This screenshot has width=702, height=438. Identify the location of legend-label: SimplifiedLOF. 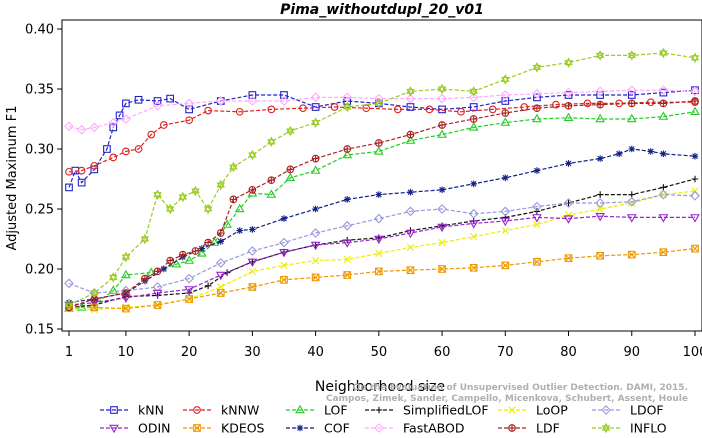
(446, 410).